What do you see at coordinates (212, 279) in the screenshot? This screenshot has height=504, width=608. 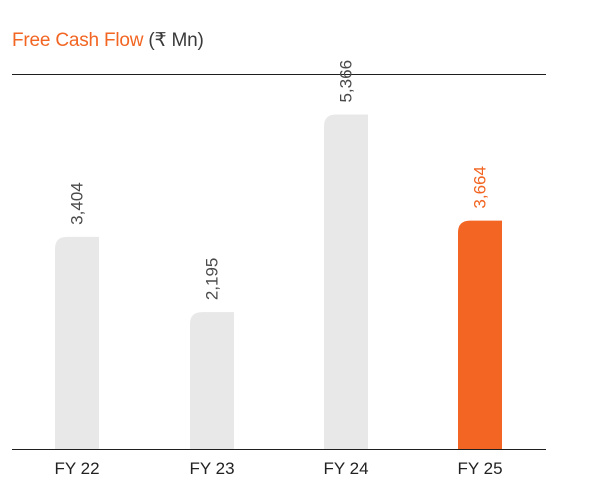 I see `value-label: 2,195` at bounding box center [212, 279].